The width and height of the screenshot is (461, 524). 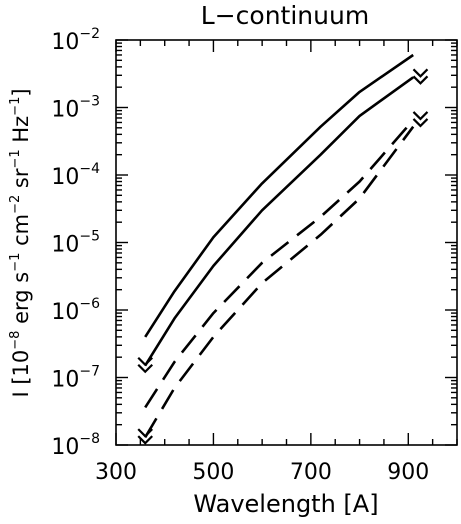 I want to click on x-axis-label: Wavelength [A], so click(x=285, y=504).